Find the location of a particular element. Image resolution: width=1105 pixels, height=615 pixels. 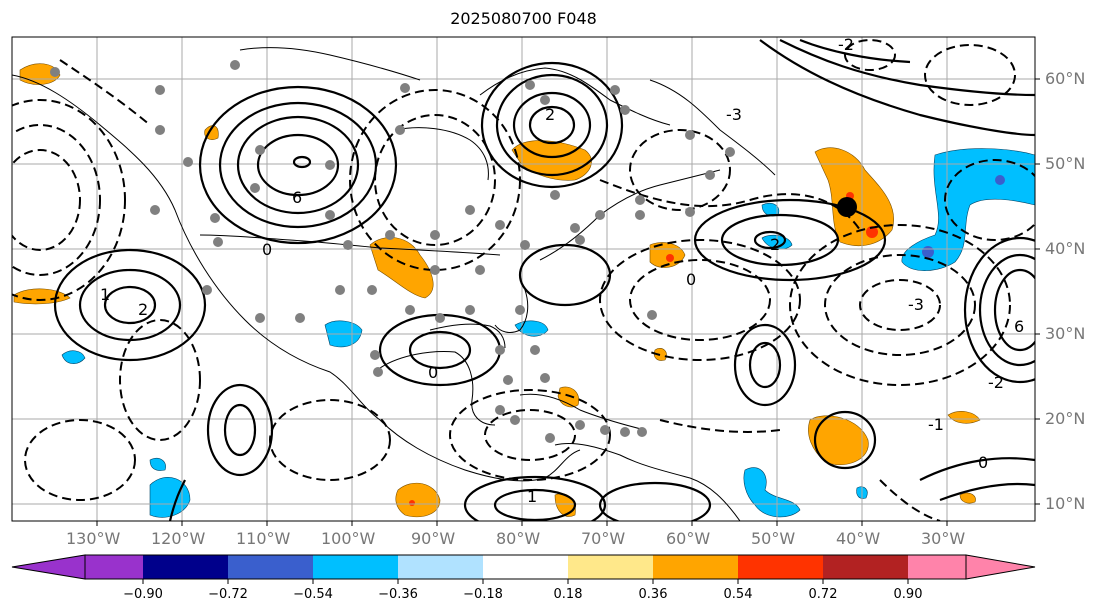

contour-label-0d: 0 is located at coordinates (983, 462).